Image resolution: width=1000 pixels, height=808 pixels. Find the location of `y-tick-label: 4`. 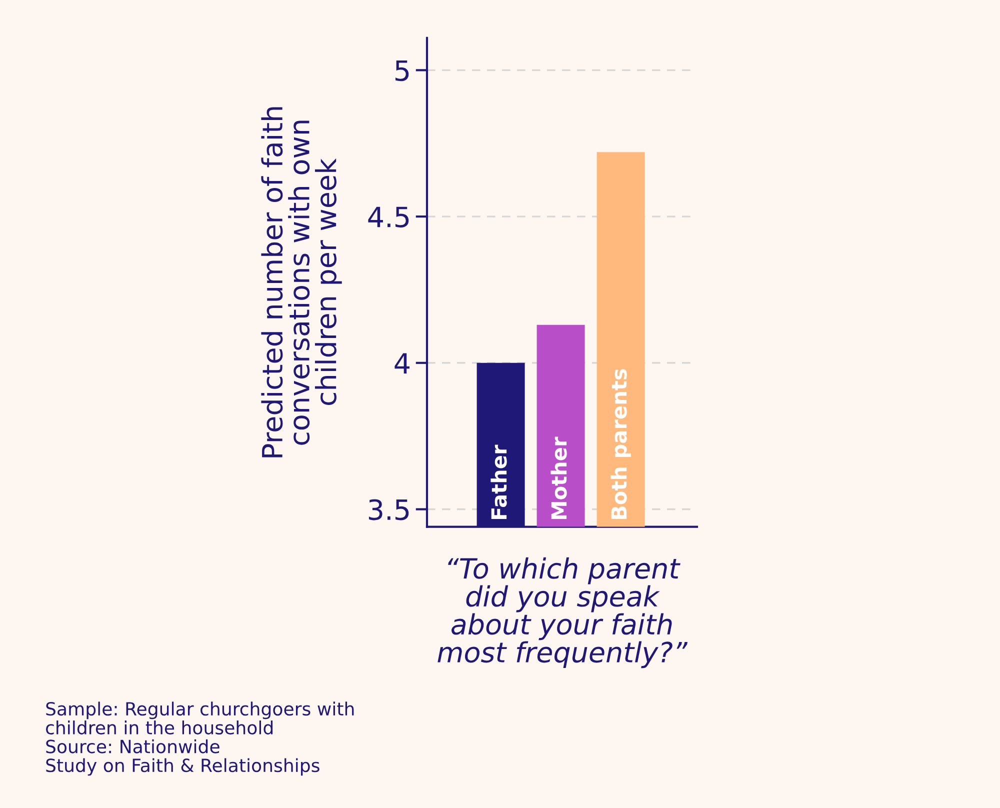

y-tick-label: 4 is located at coordinates (402, 363).